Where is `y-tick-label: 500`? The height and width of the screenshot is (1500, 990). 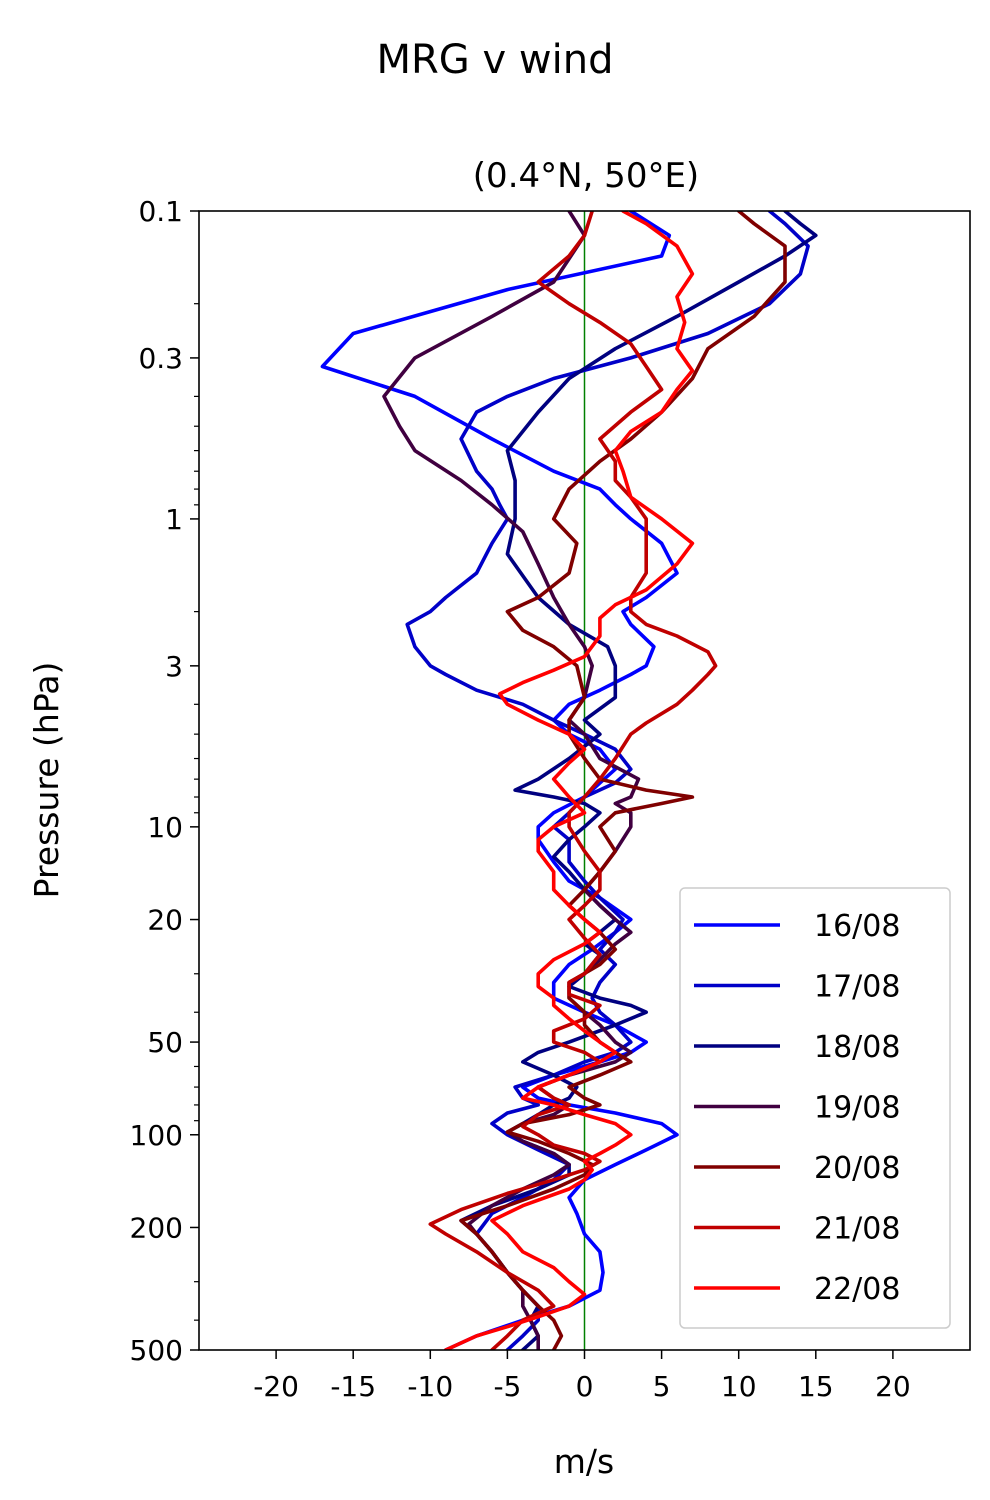
y-tick-label: 500 is located at coordinates (156, 1350).